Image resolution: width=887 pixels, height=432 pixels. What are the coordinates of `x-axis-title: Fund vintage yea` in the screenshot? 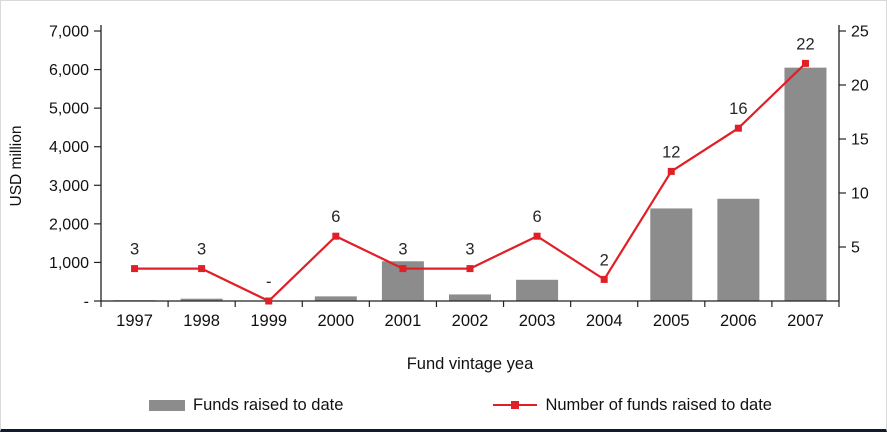 It's located at (470, 364).